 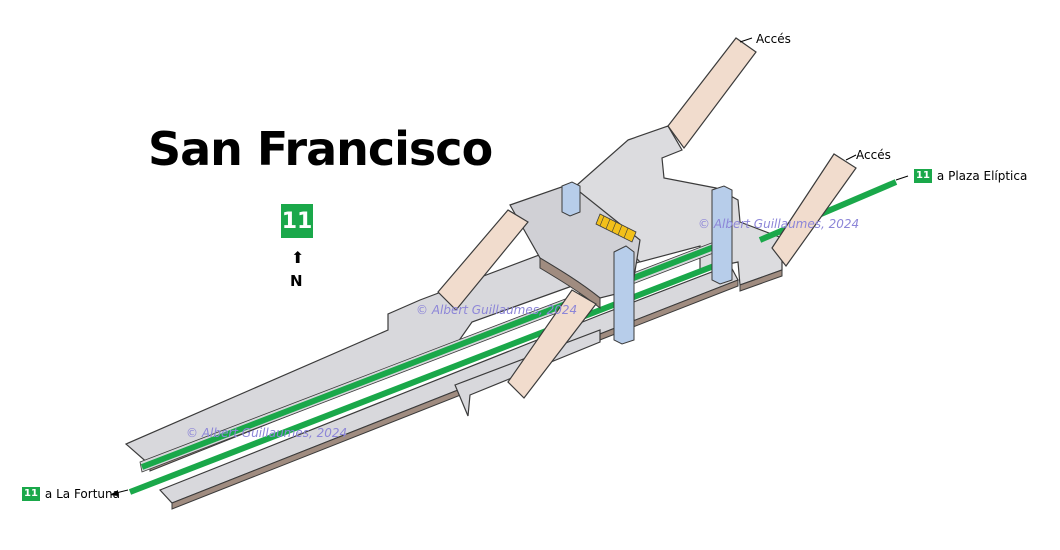 What do you see at coordinates (712, 93) in the screenshot?
I see `access-corridor-ne` at bounding box center [712, 93].